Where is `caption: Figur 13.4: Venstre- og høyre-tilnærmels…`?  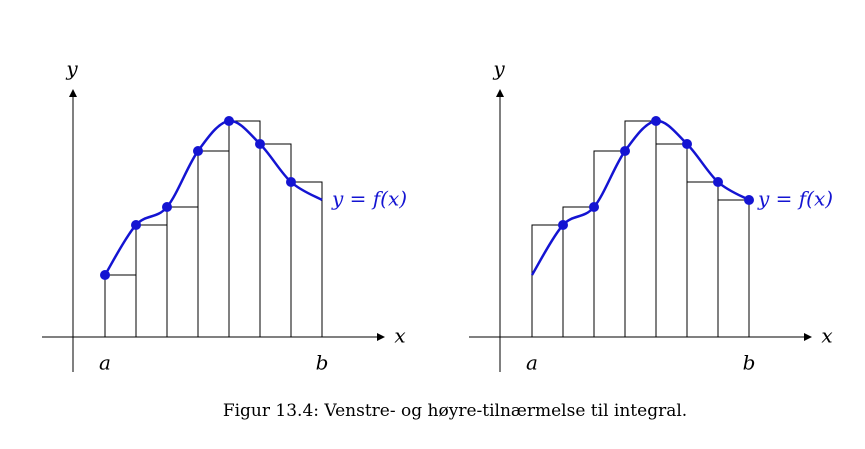
caption: Figur 13.4: Venstre- og høyre-tilnærmels… is located at coordinates (455, 411).